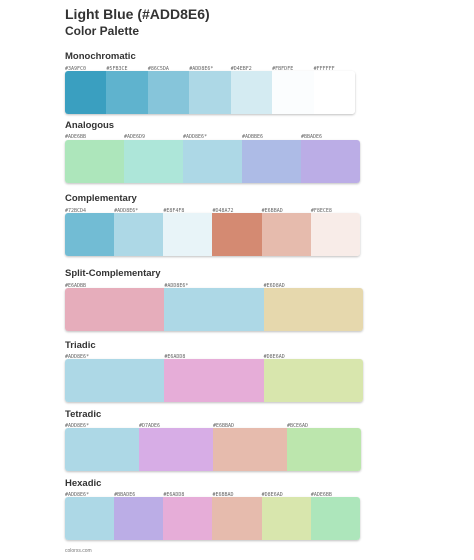  Describe the element at coordinates (321, 211) in the screenshot. I see `color-hex-label: #F8ECE8` at that location.